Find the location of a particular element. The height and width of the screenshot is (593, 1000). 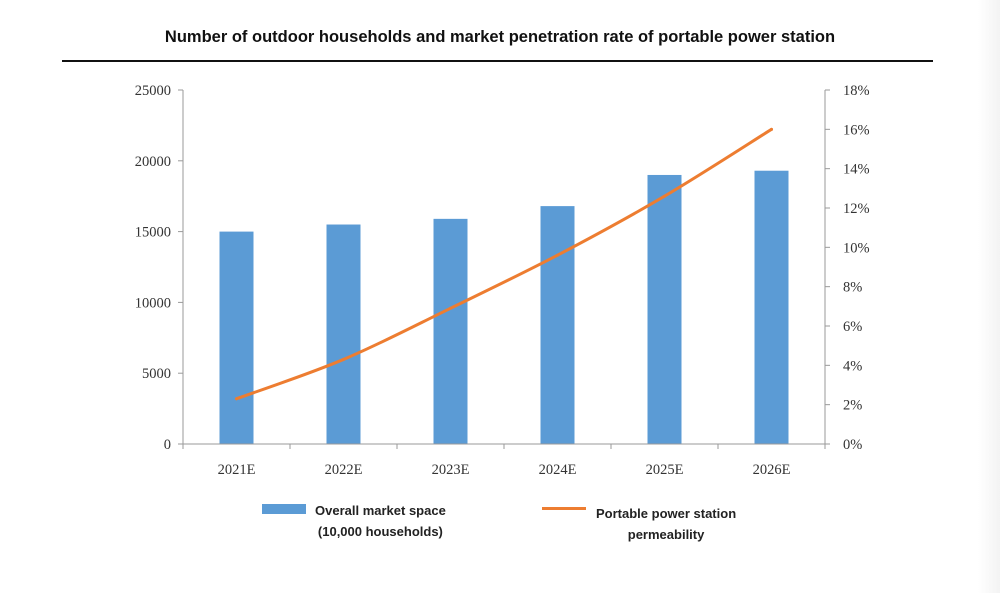

right-tick-label: 8% is located at coordinates (852, 288).